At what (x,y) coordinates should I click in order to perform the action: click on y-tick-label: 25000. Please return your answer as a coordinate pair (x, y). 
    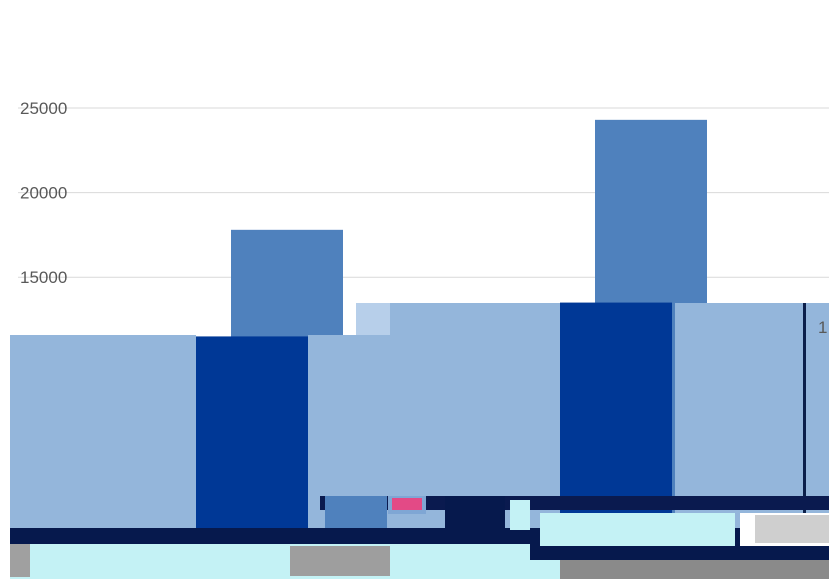
    Looking at the image, I should click on (43, 108).